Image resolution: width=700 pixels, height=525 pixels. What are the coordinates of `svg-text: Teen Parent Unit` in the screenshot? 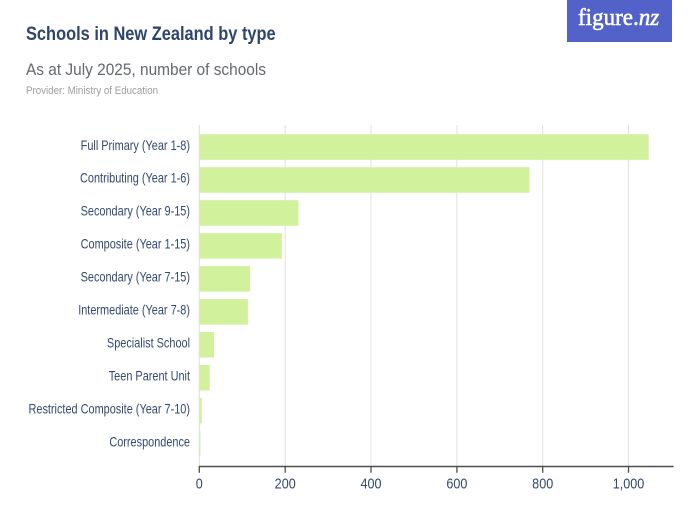 It's located at (150, 375).